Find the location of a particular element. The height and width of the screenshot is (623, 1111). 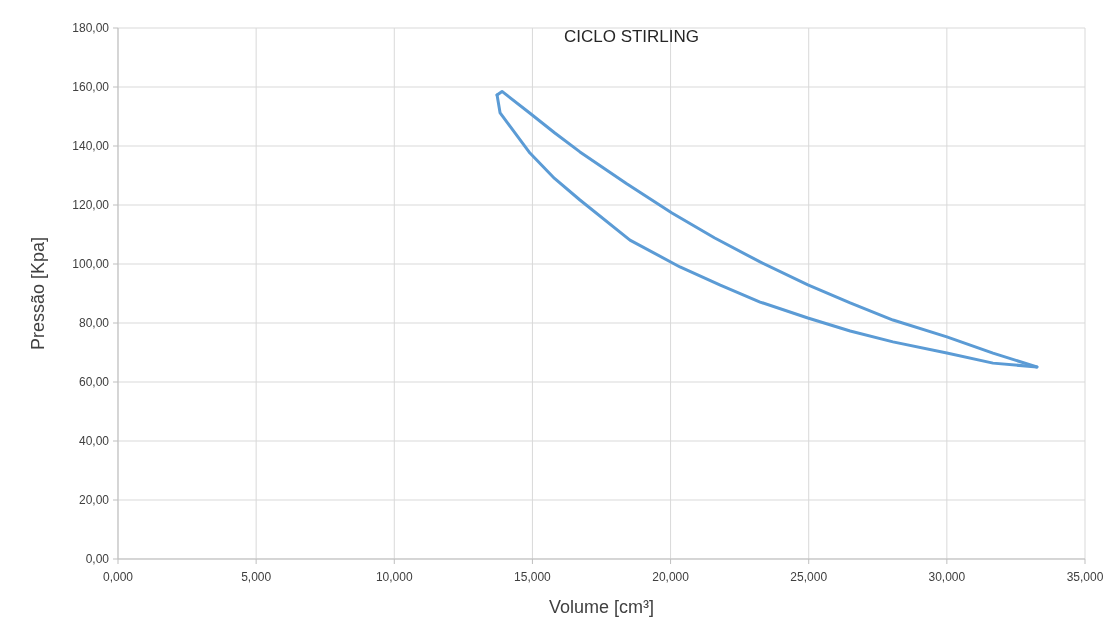

y-tick-label: 100,00 is located at coordinates (91, 264).